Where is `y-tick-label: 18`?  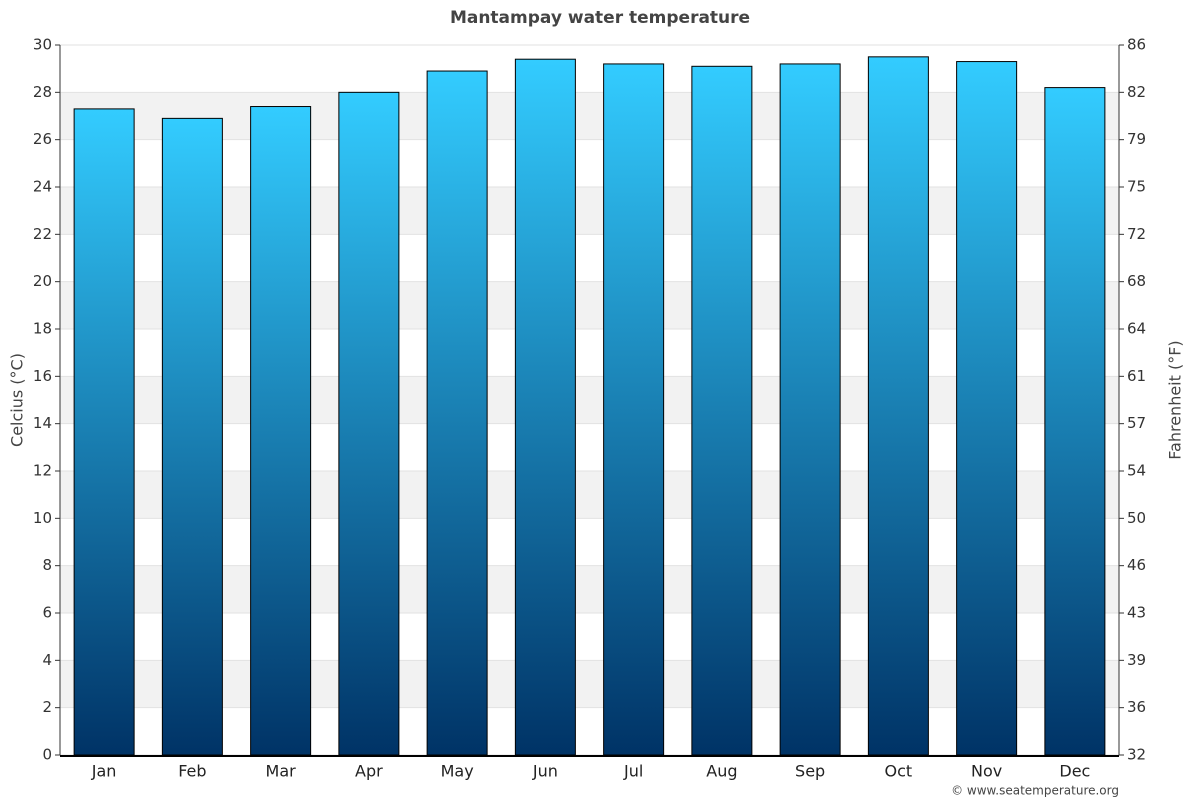
y-tick-label: 18 is located at coordinates (42, 329).